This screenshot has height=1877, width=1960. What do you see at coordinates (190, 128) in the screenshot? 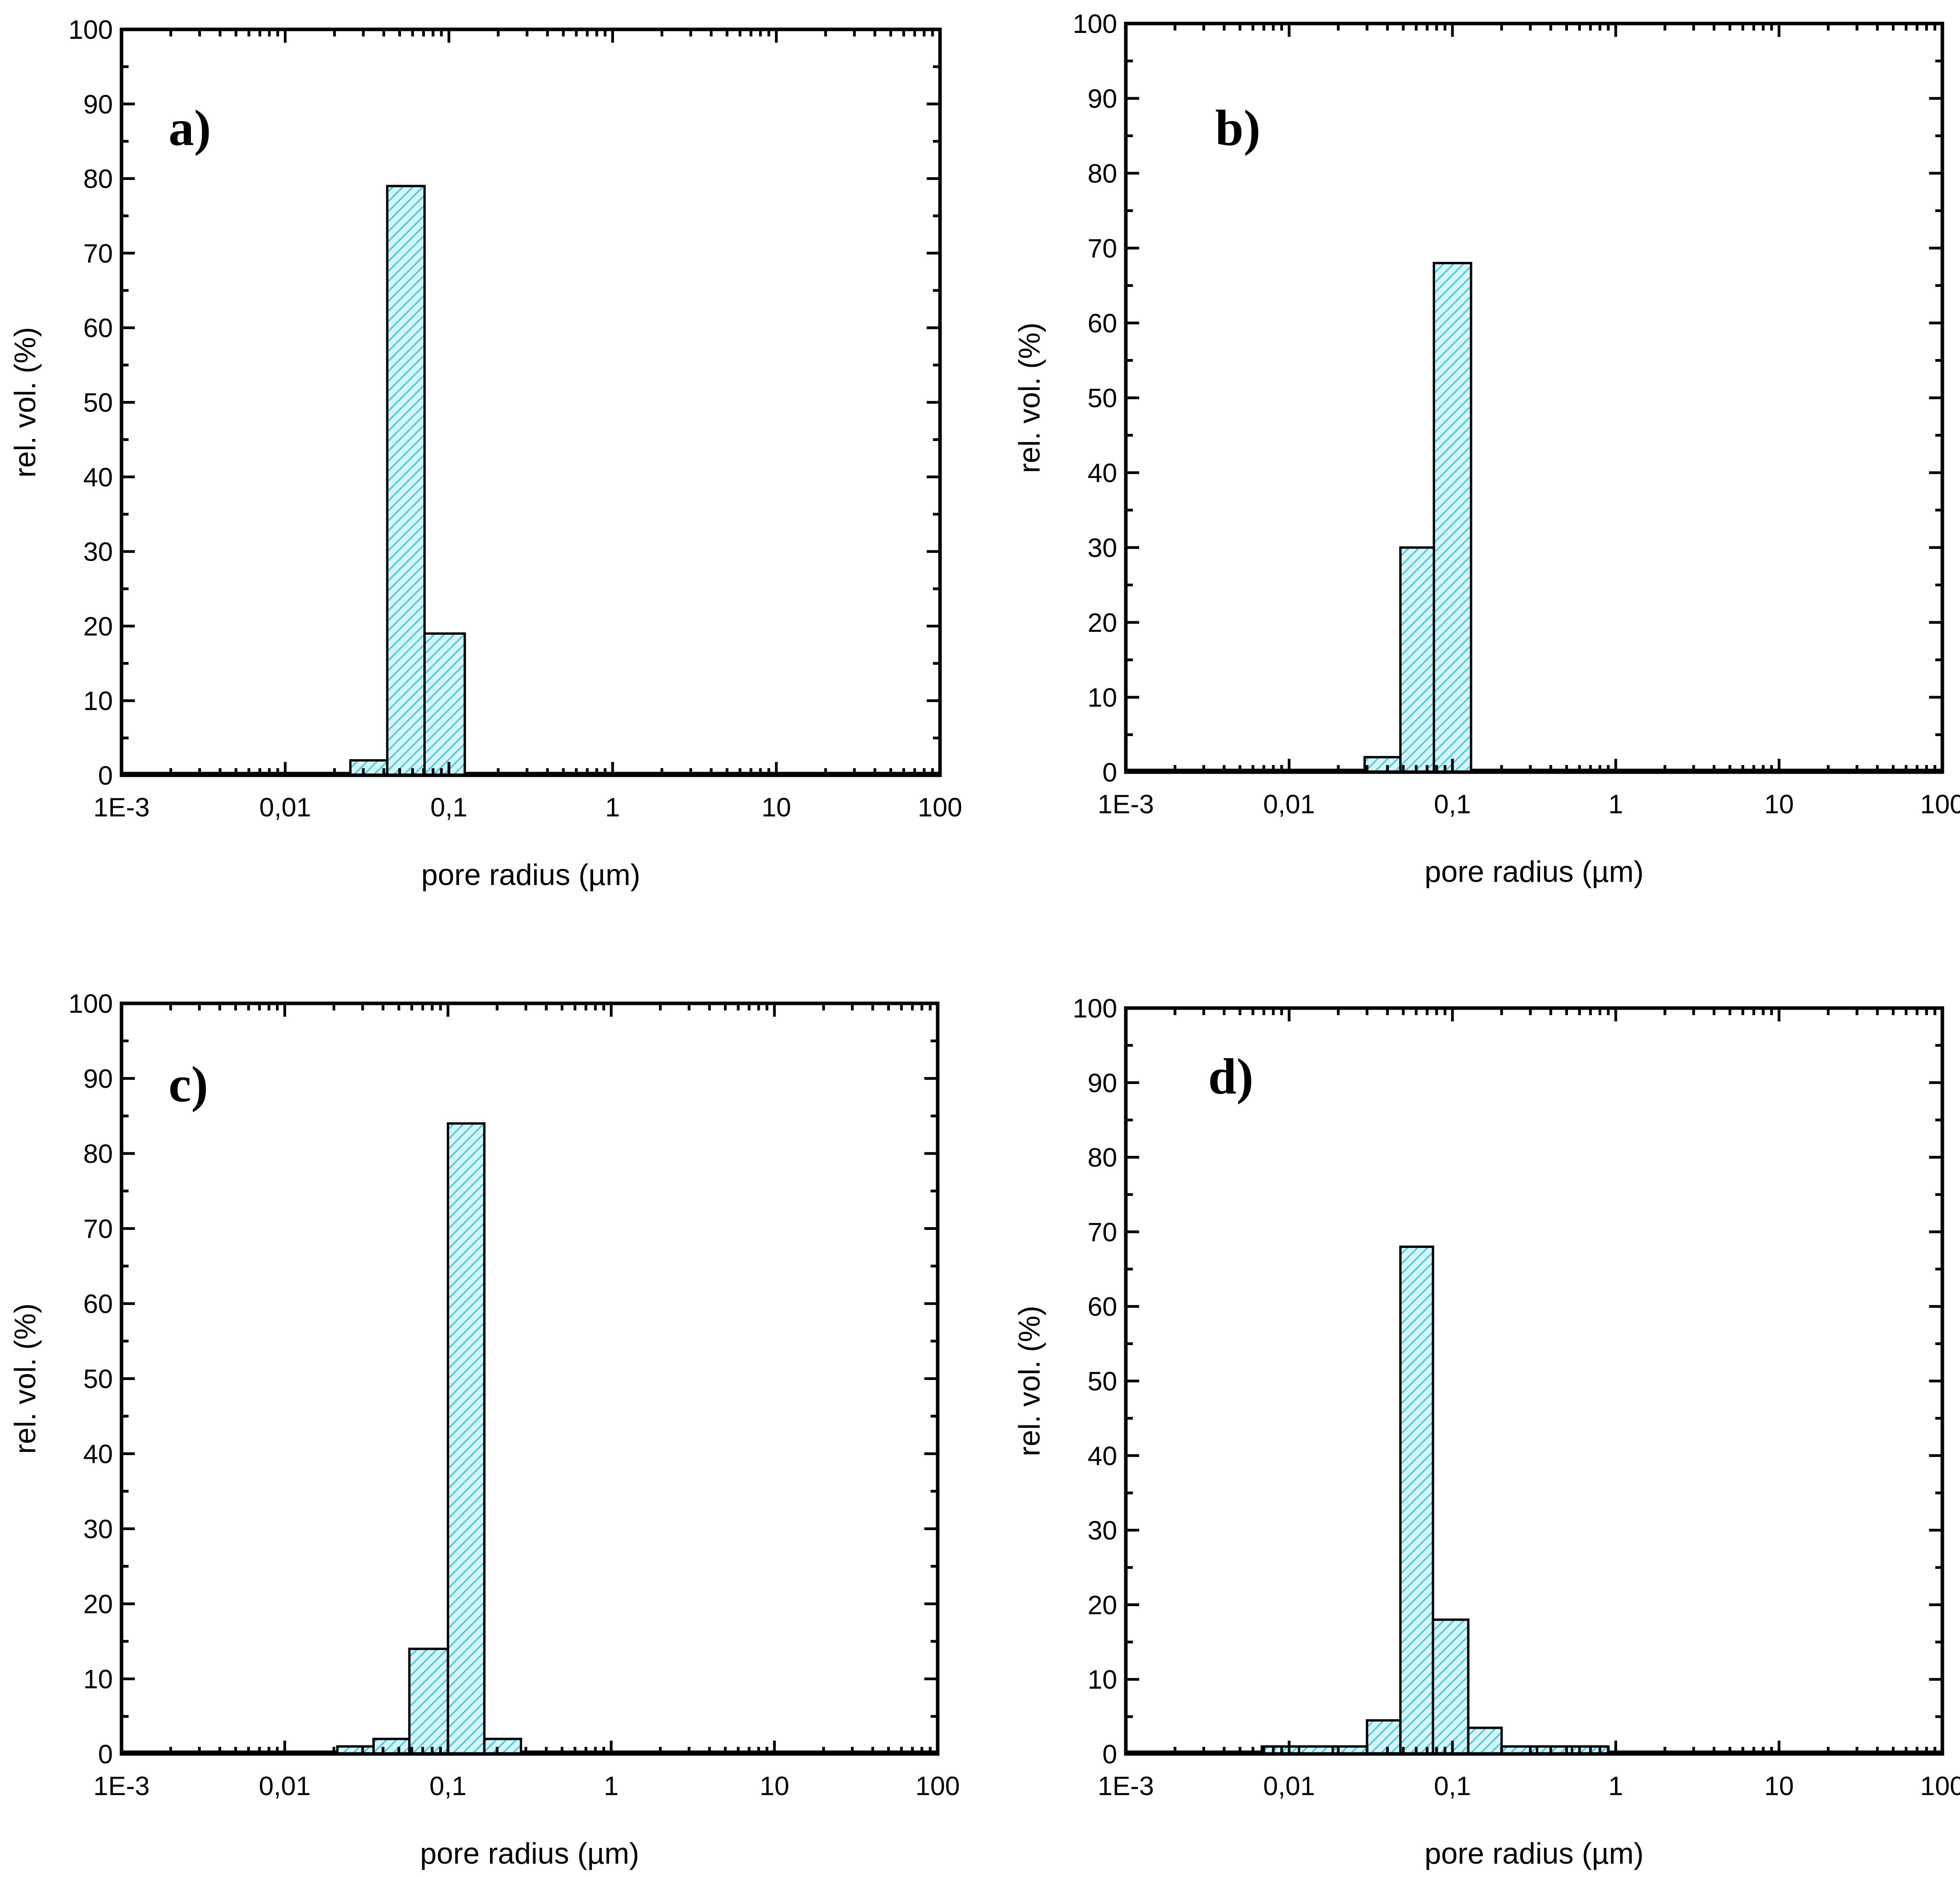
I see `panel-label: a)` at bounding box center [190, 128].